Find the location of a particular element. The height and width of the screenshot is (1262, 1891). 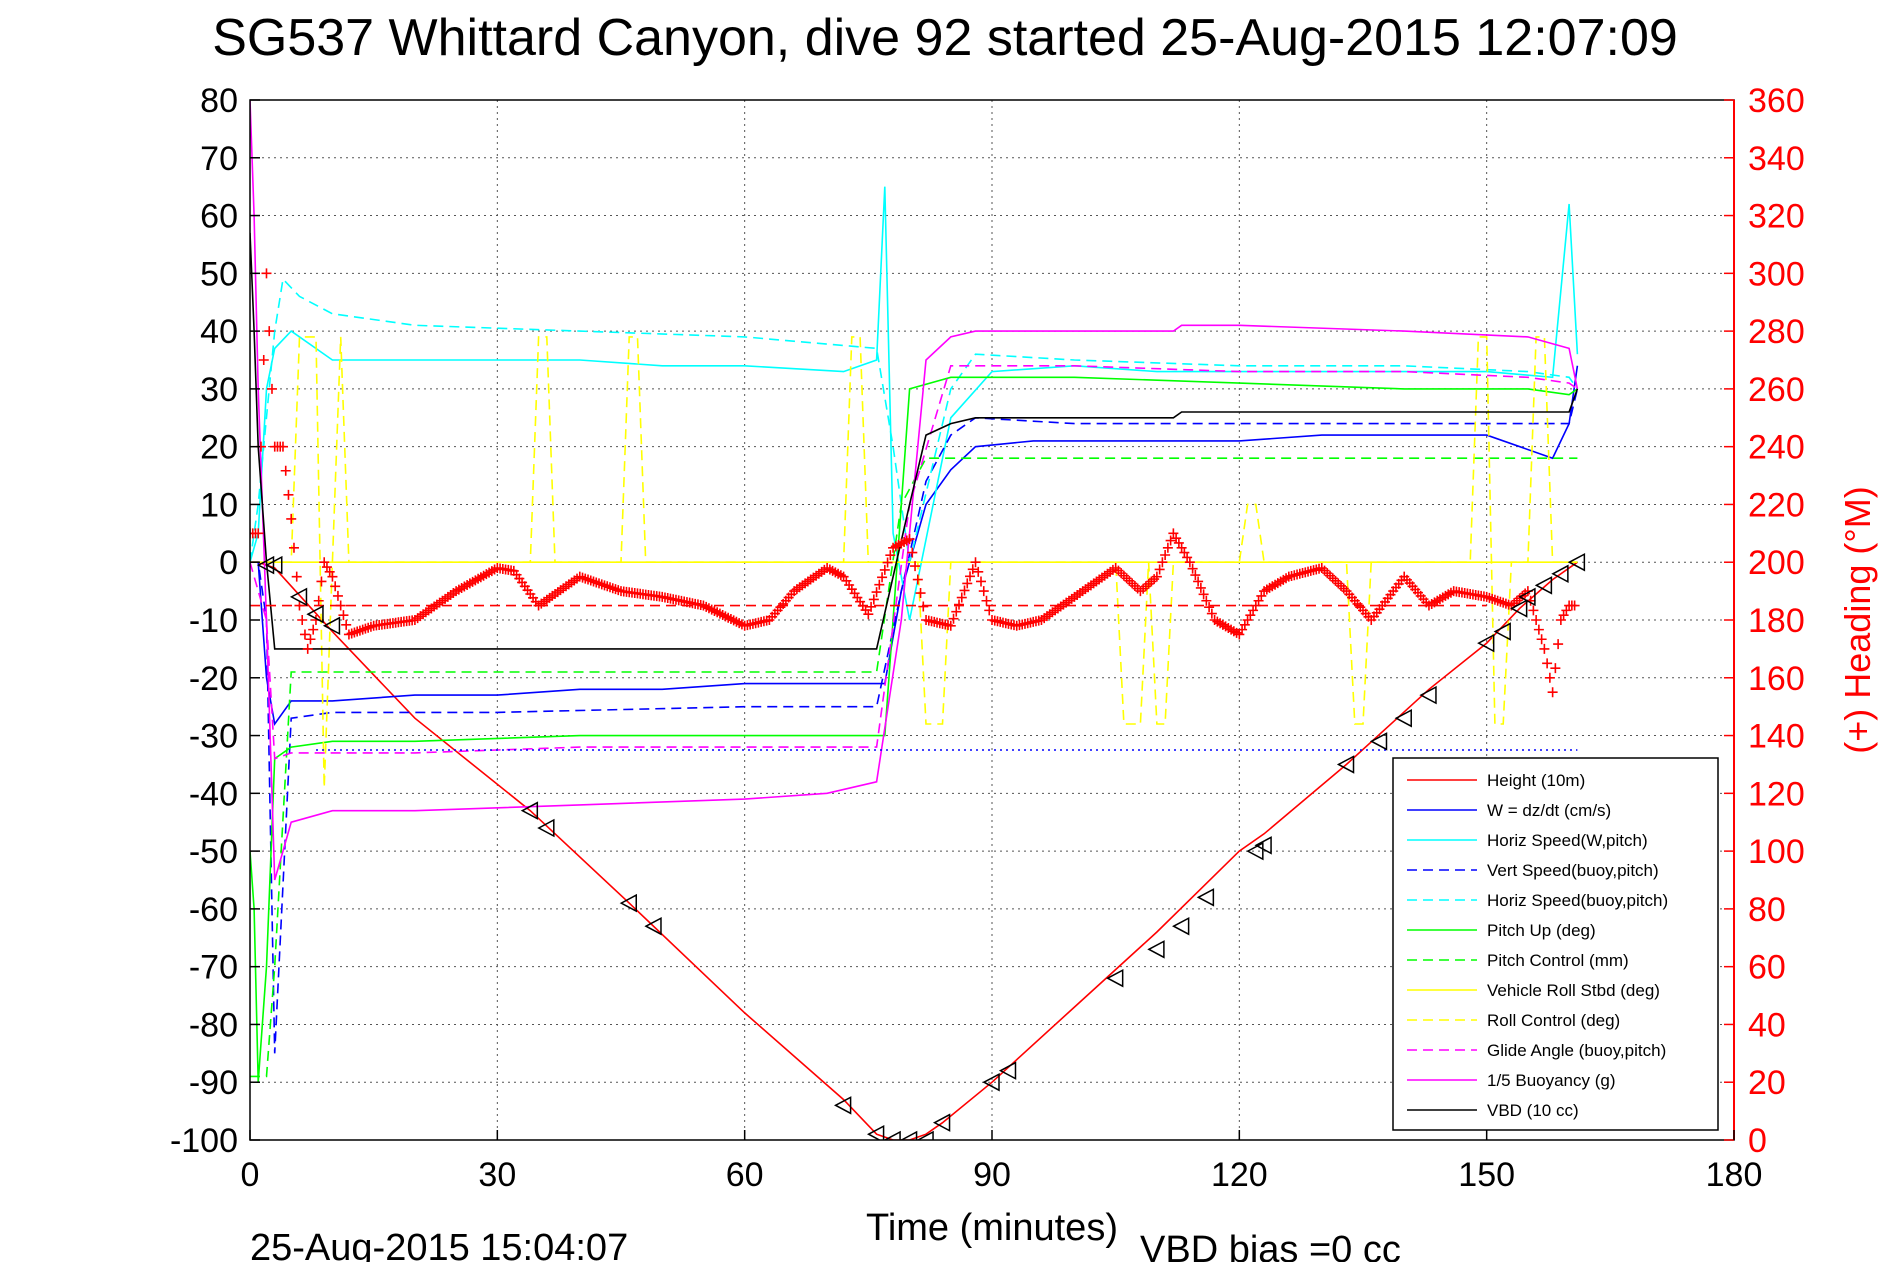

y2-tick-label: 320 is located at coordinates (1776, 217).